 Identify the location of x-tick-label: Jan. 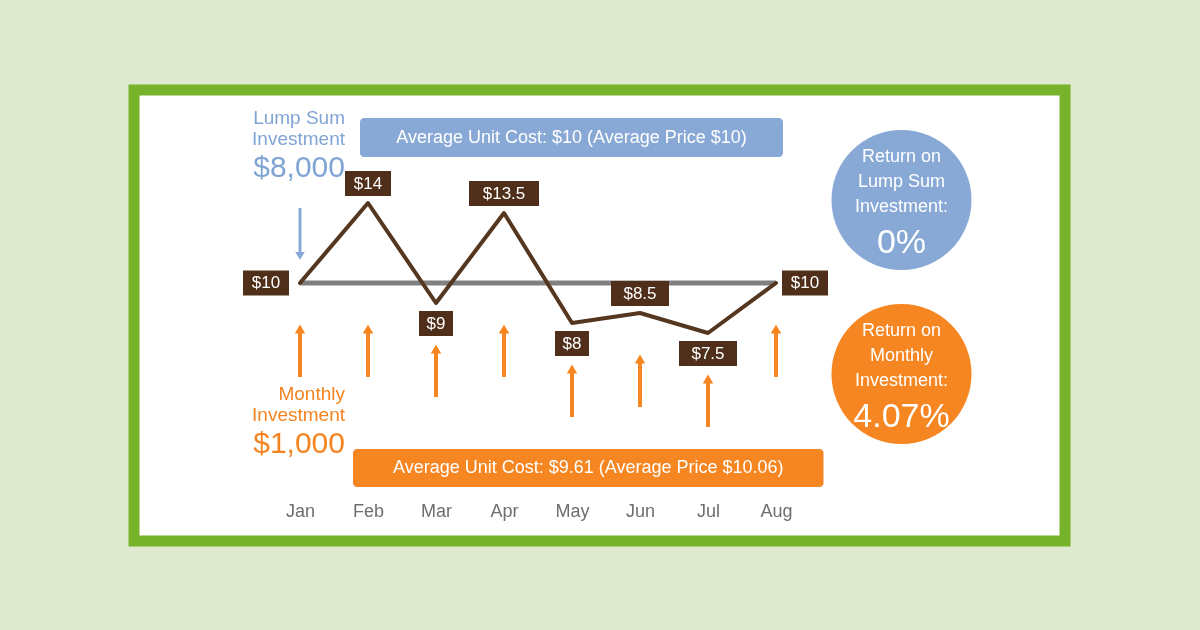
(300, 510).